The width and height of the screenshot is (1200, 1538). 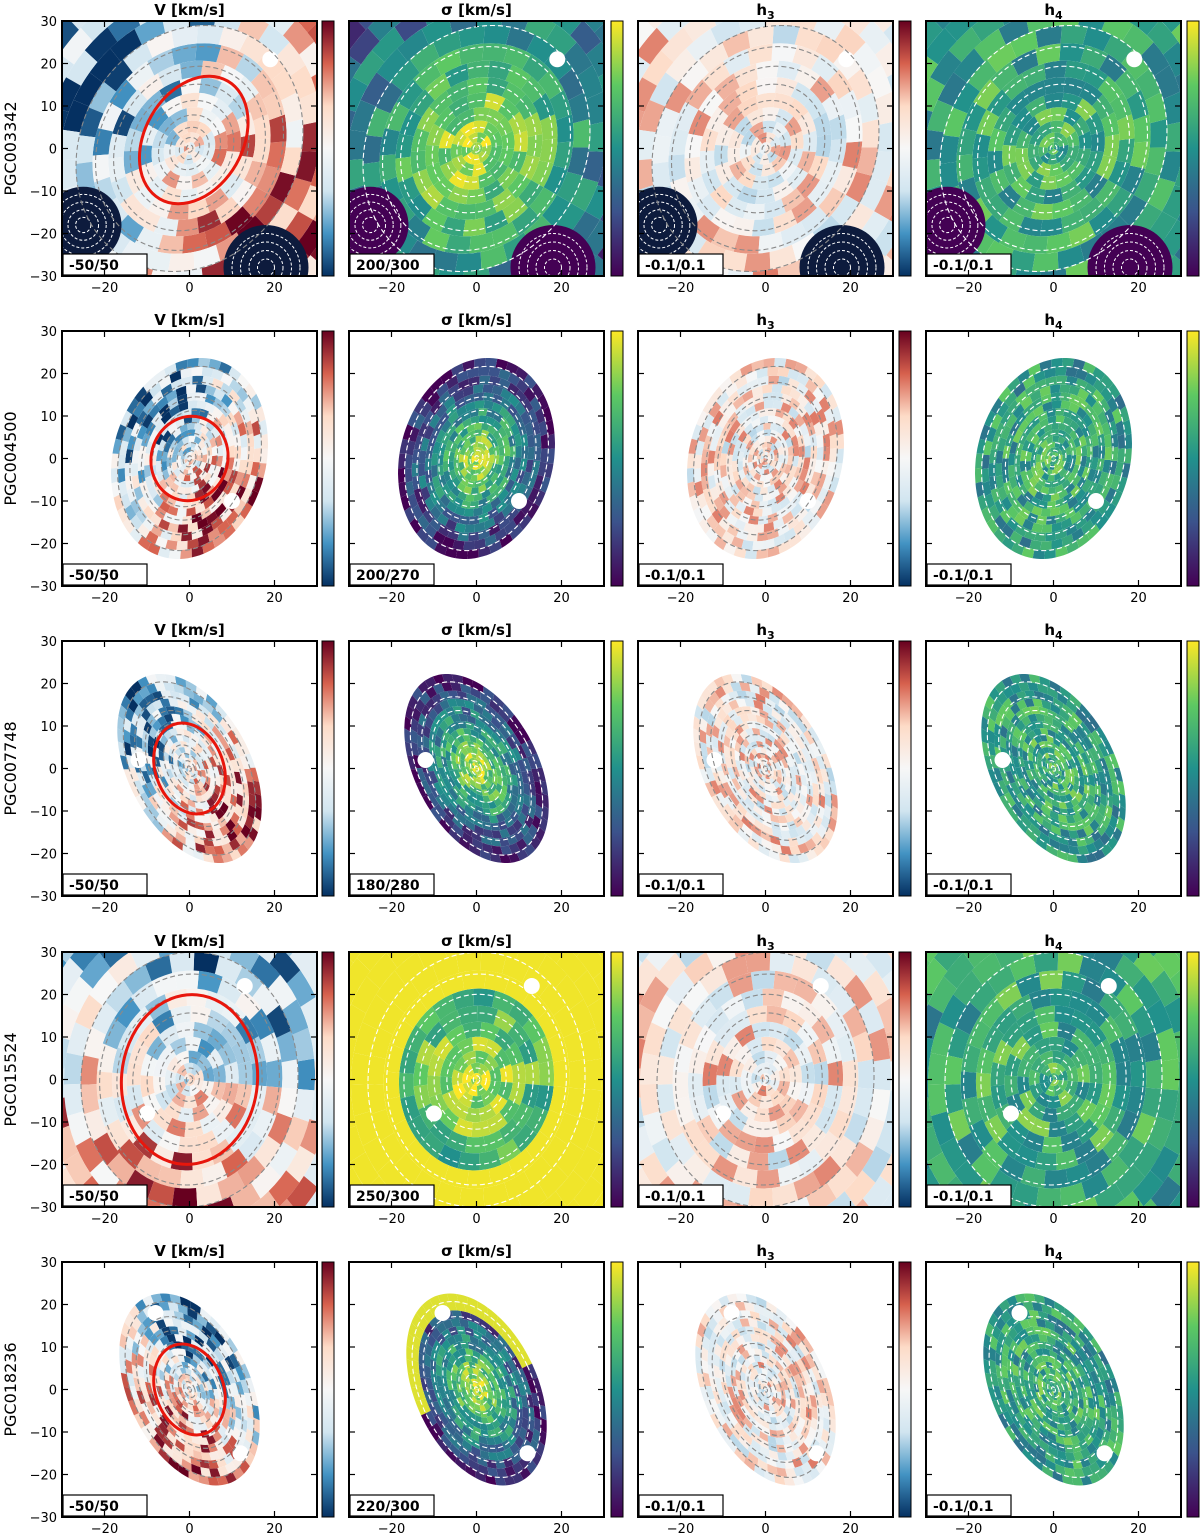 I want to click on y-tick-label: 20, so click(x=48, y=685).